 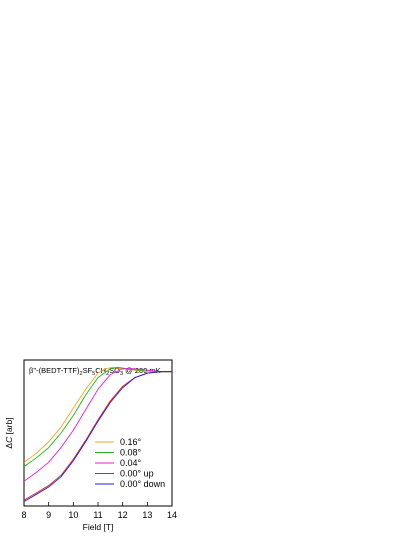 I want to click on x-tick-label-4: 12, so click(x=123, y=515).